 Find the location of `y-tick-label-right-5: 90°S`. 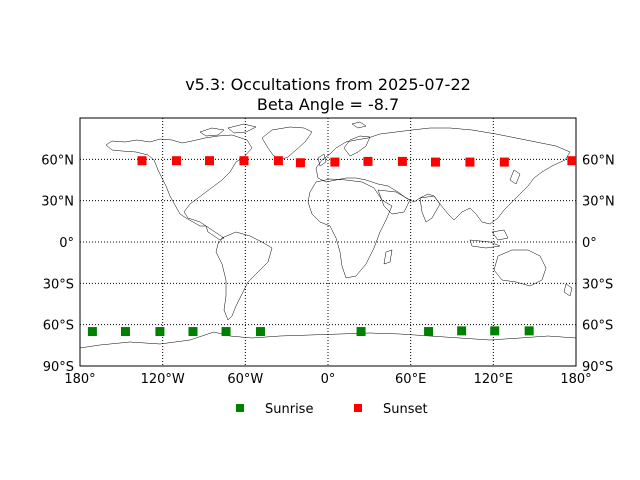

y-tick-label-right-5: 90°S is located at coordinates (597, 367).